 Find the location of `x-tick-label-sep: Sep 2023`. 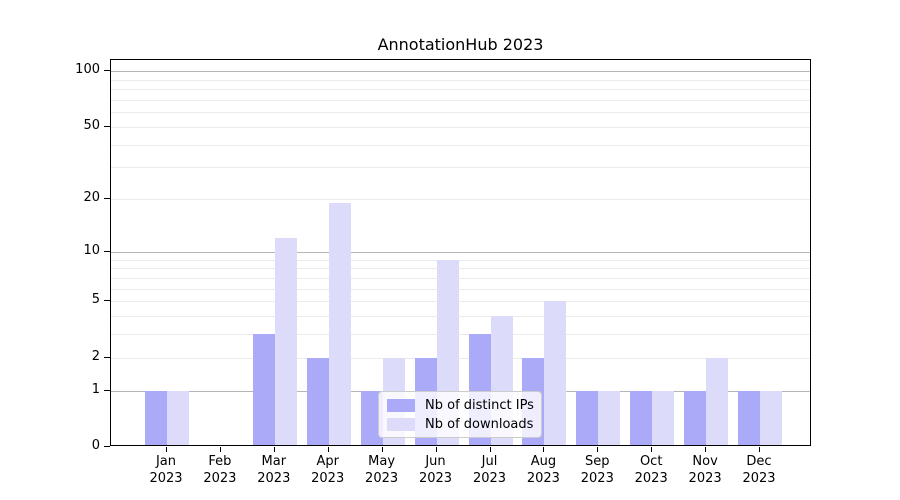

x-tick-label-sep: Sep 2023 is located at coordinates (597, 470).